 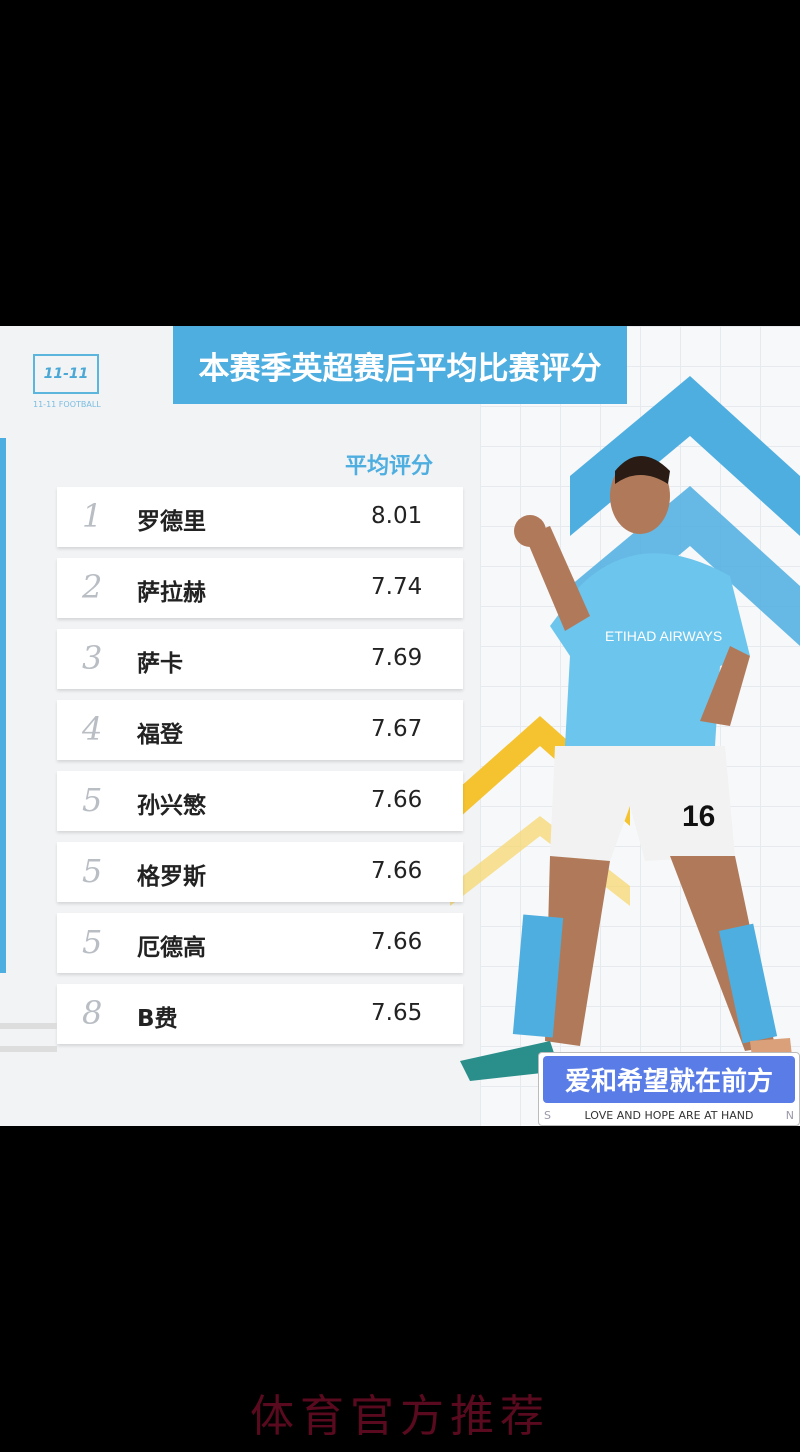 I want to click on shirt-sponsor: ETIHAD AIRWAYS, so click(x=663, y=636).